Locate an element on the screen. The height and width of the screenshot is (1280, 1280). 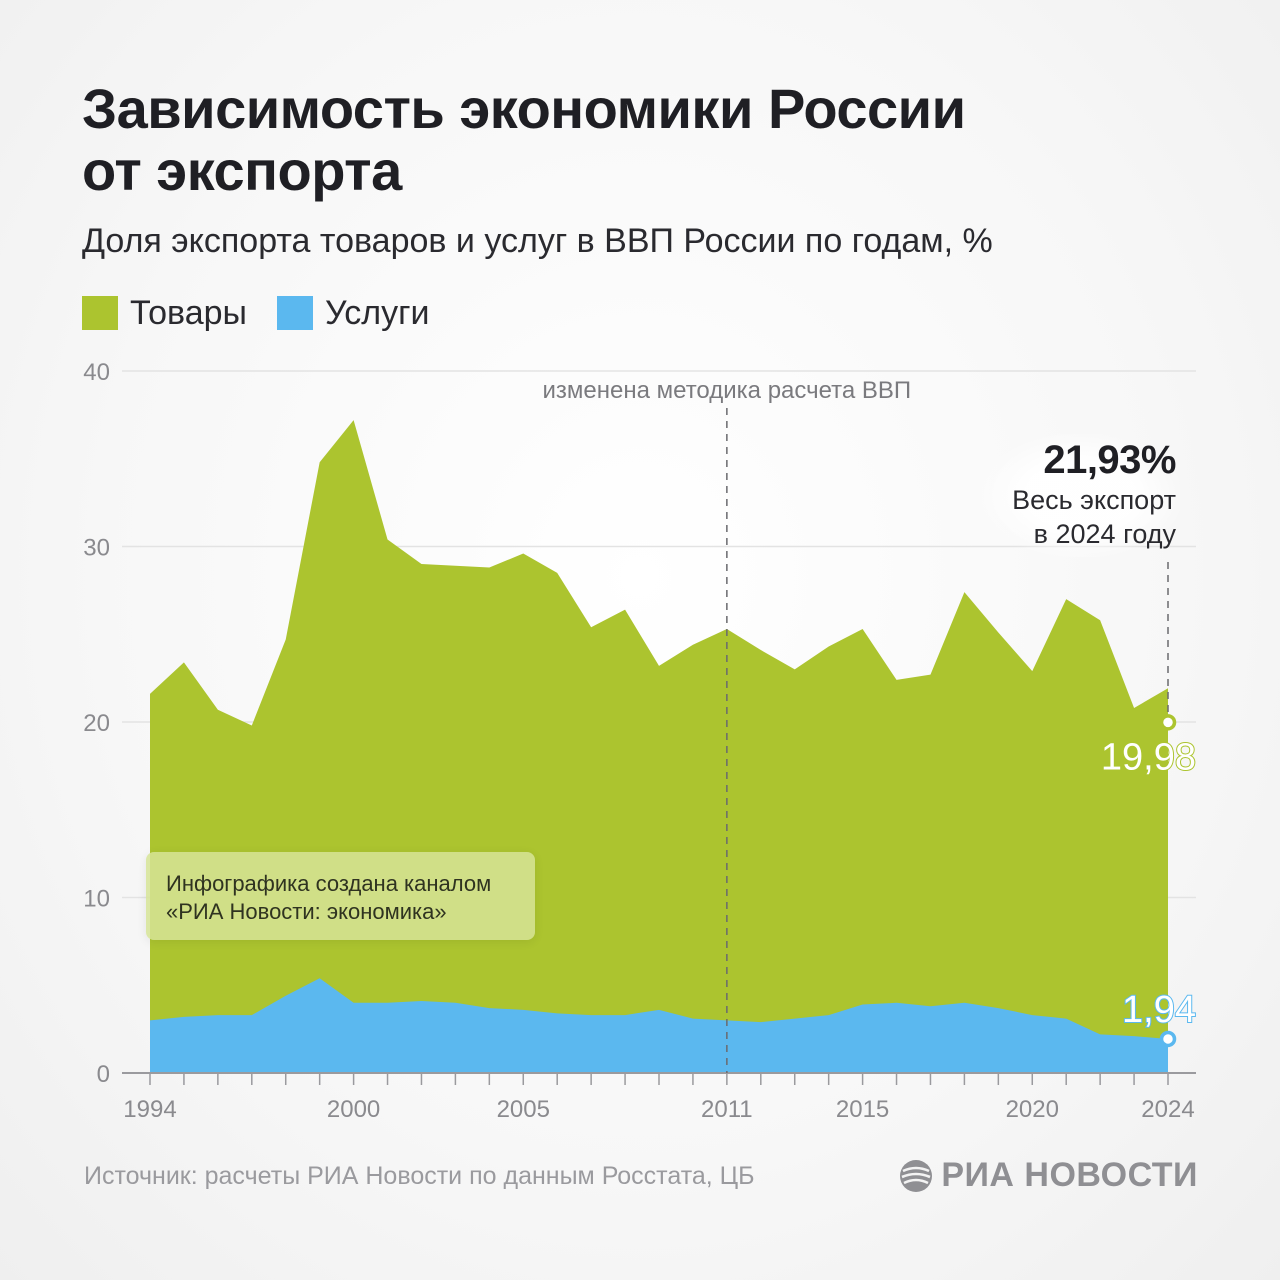
legend-swatch-goods is located at coordinates (100, 313).